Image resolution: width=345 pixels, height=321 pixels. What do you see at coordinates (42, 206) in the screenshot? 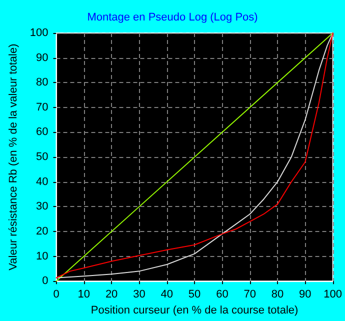
I see `y-tick-label: 30` at bounding box center [42, 206].